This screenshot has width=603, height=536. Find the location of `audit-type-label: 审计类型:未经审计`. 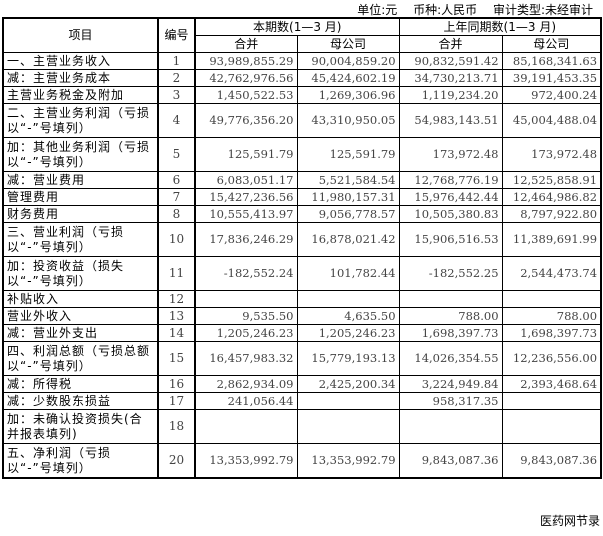

audit-type-label: 审计类型:未经审计 is located at coordinates (542, 10).